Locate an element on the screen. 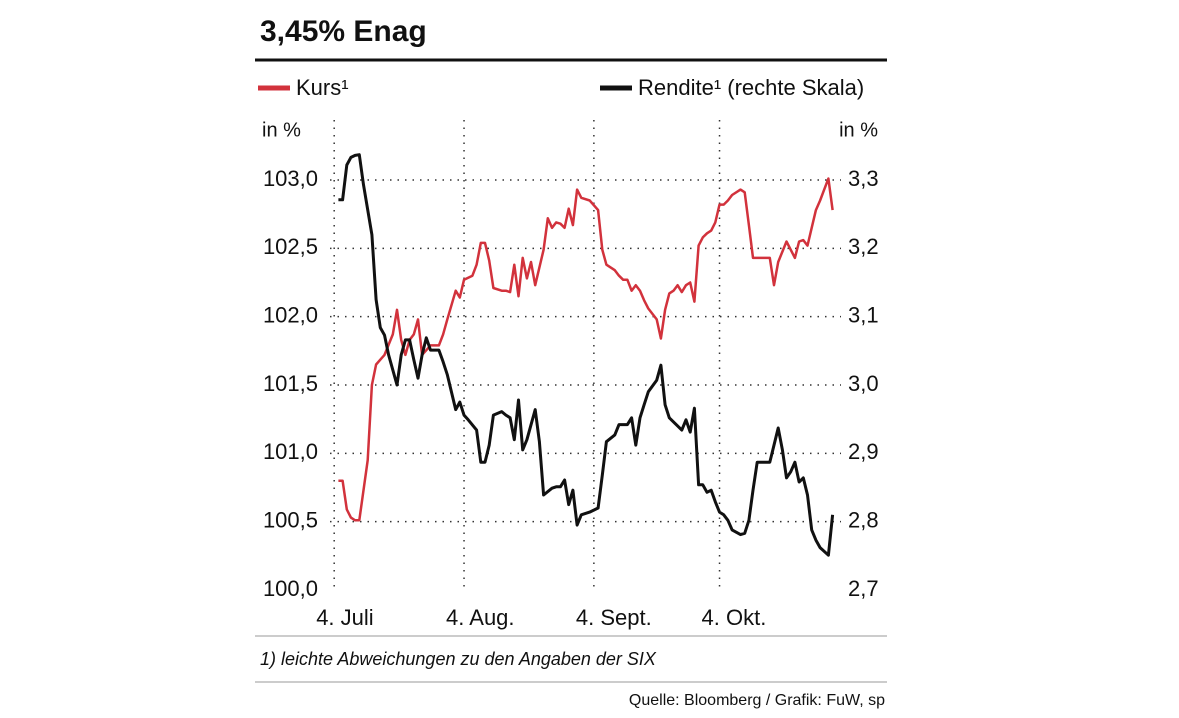 This screenshot has width=1179, height=718. chart-title: 3,45% Enag is located at coordinates (343, 31).